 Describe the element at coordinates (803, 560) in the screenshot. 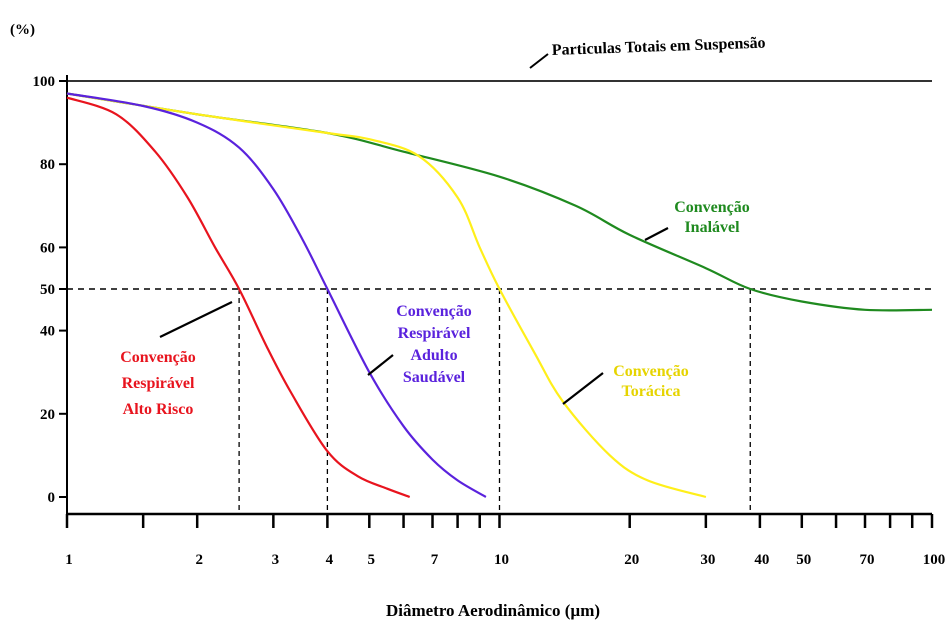

I see `x-tick-label: 50` at that location.